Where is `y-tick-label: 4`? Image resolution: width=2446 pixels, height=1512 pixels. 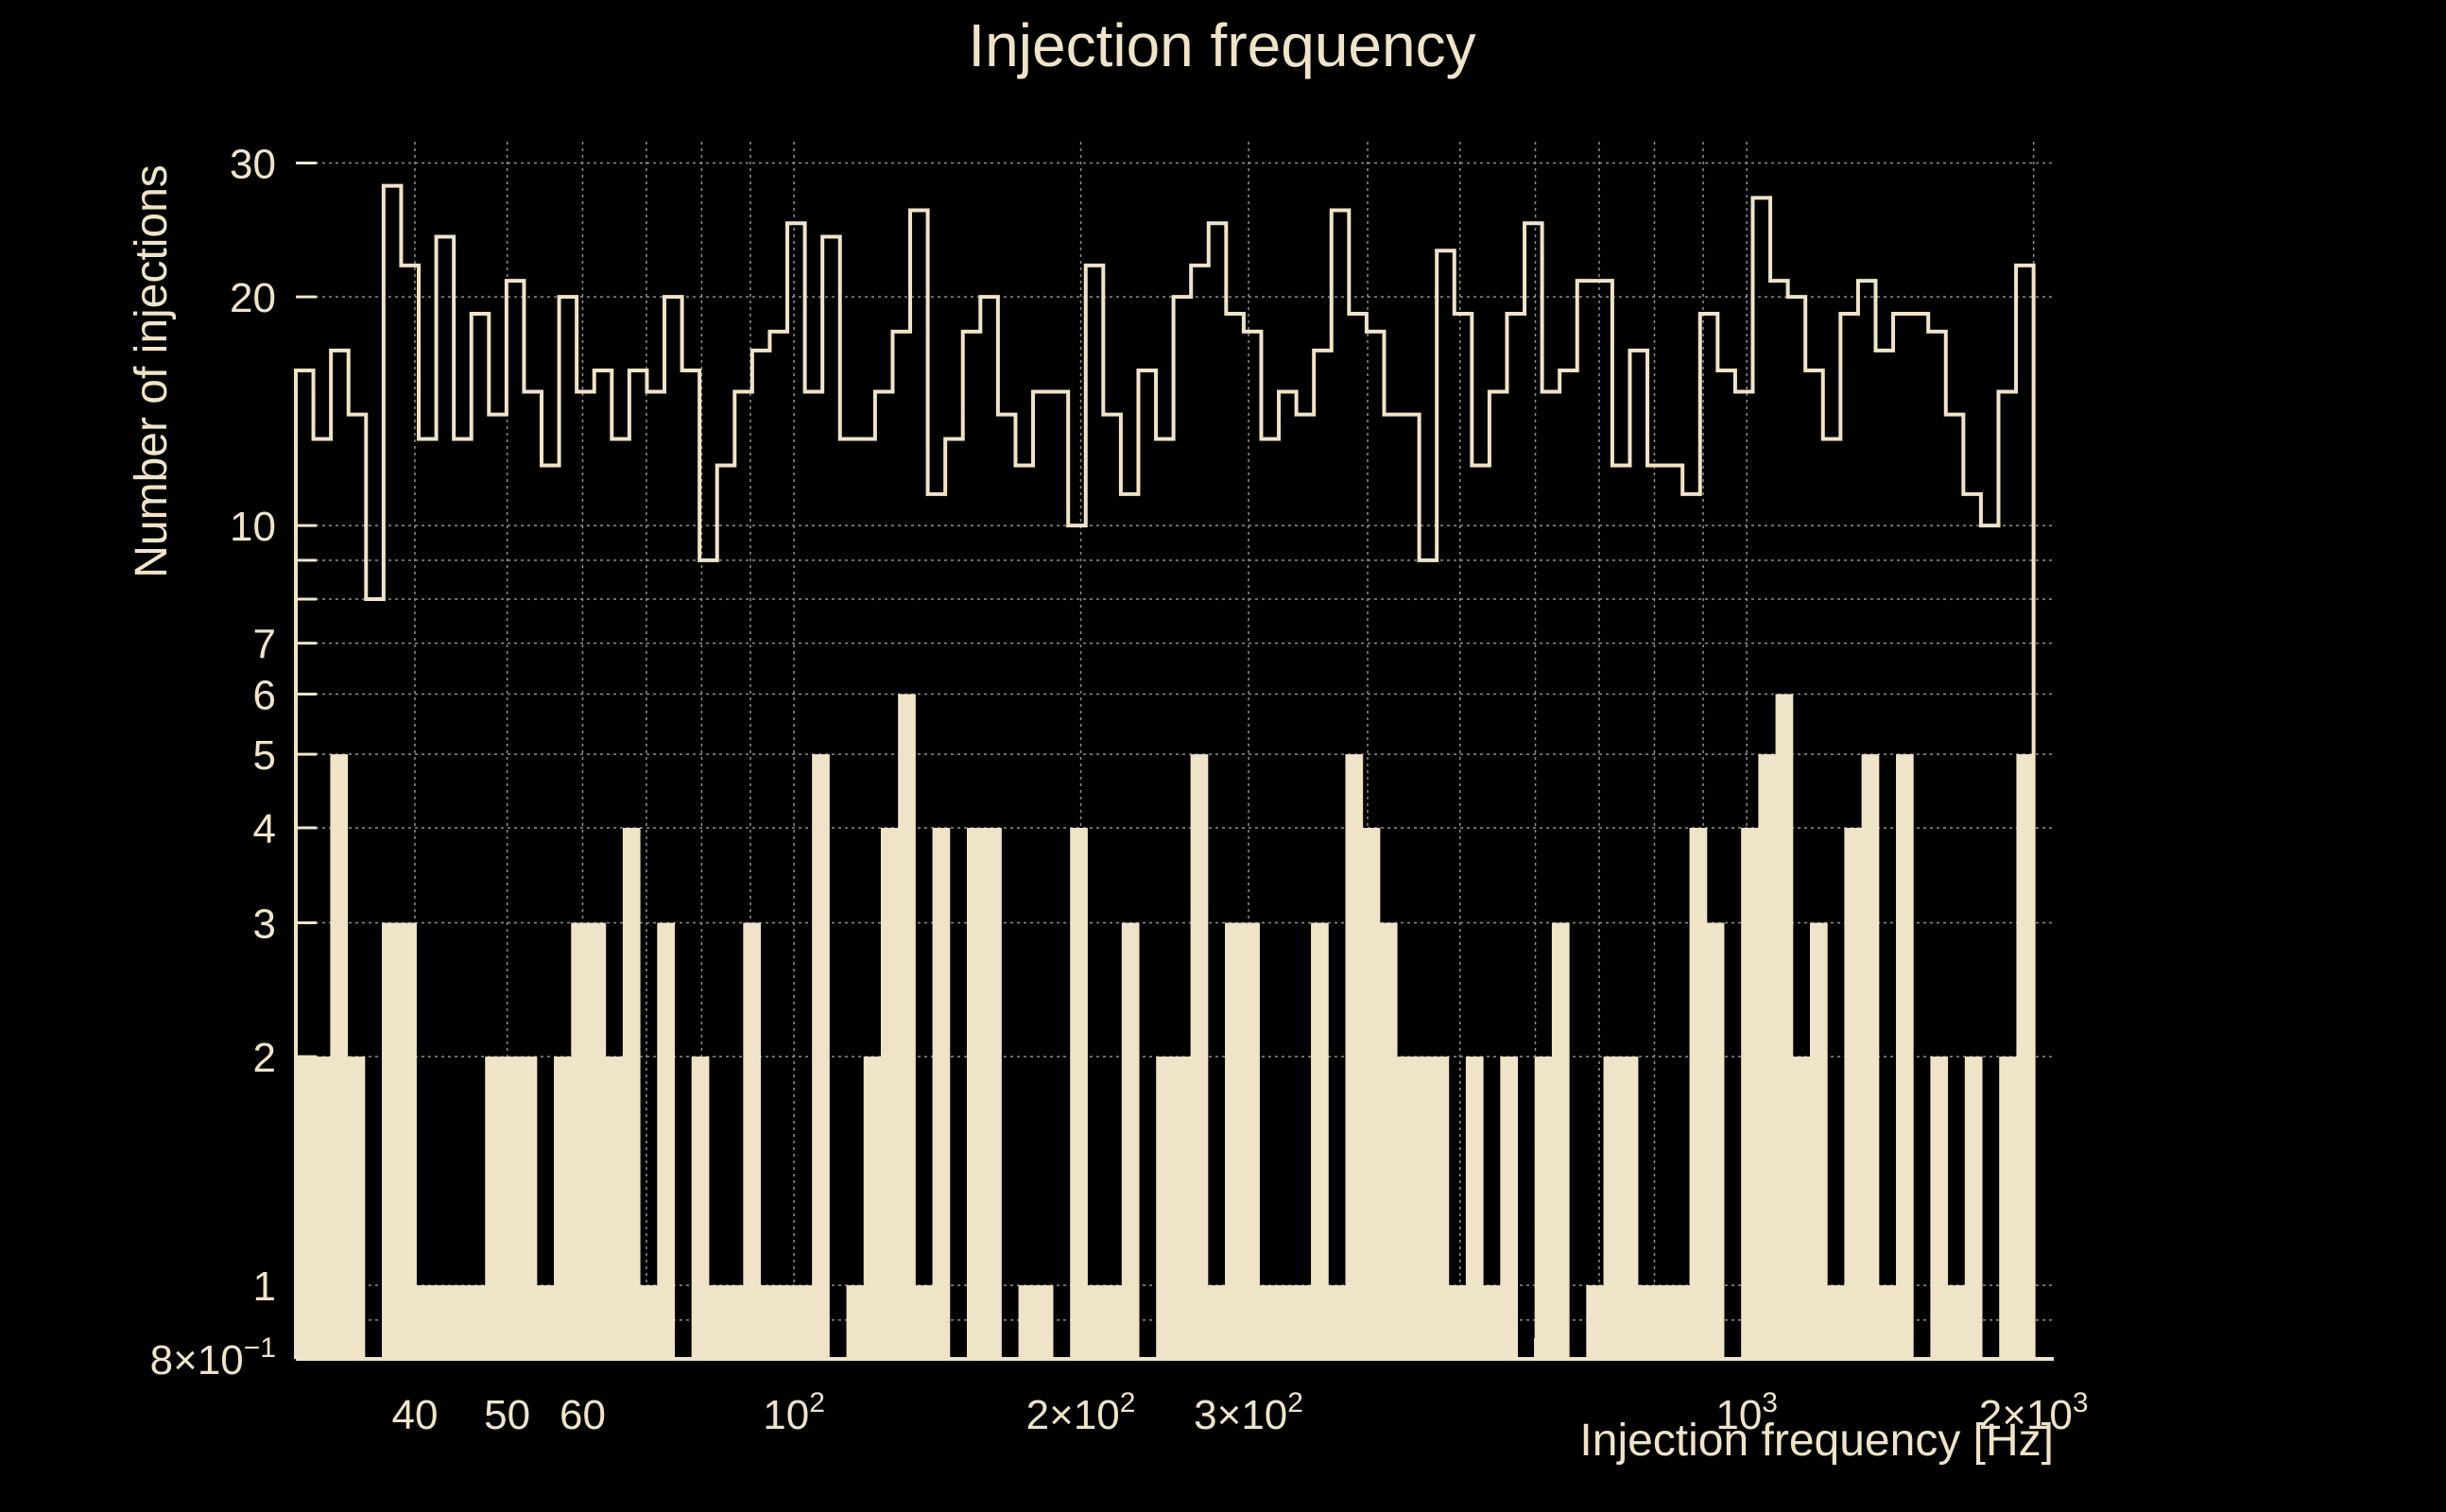
y-tick-label: 4 is located at coordinates (264, 829).